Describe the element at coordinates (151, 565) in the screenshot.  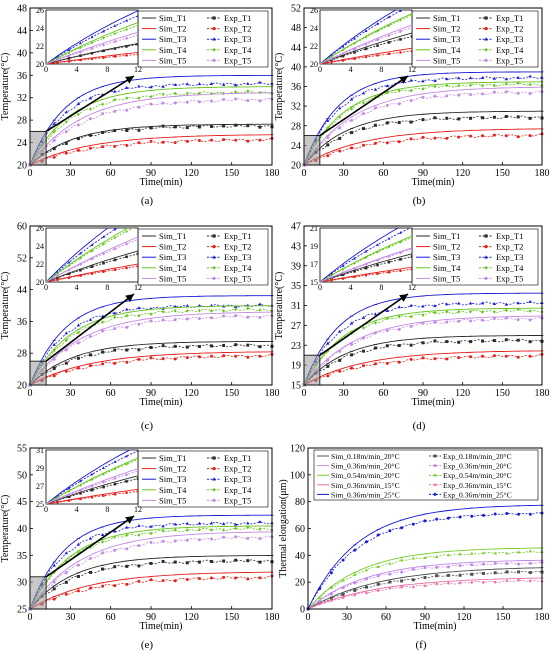
I see `series-line-Exp_T3` at that location.